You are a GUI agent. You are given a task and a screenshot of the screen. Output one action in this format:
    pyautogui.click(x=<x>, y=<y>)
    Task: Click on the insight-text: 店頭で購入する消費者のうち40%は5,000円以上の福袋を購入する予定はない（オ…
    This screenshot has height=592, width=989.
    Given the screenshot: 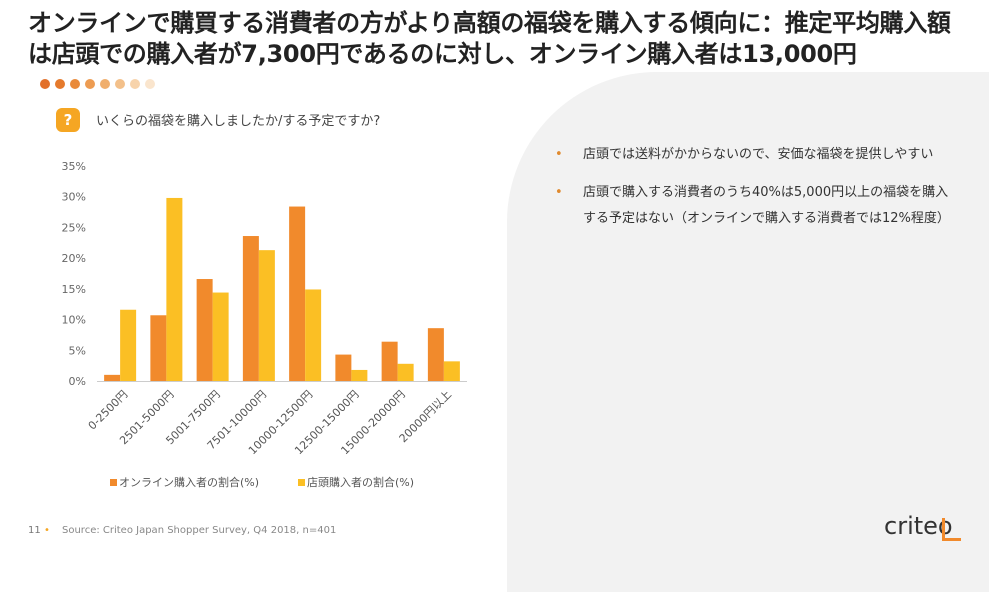 What is the action you would take?
    pyautogui.click(x=766, y=205)
    